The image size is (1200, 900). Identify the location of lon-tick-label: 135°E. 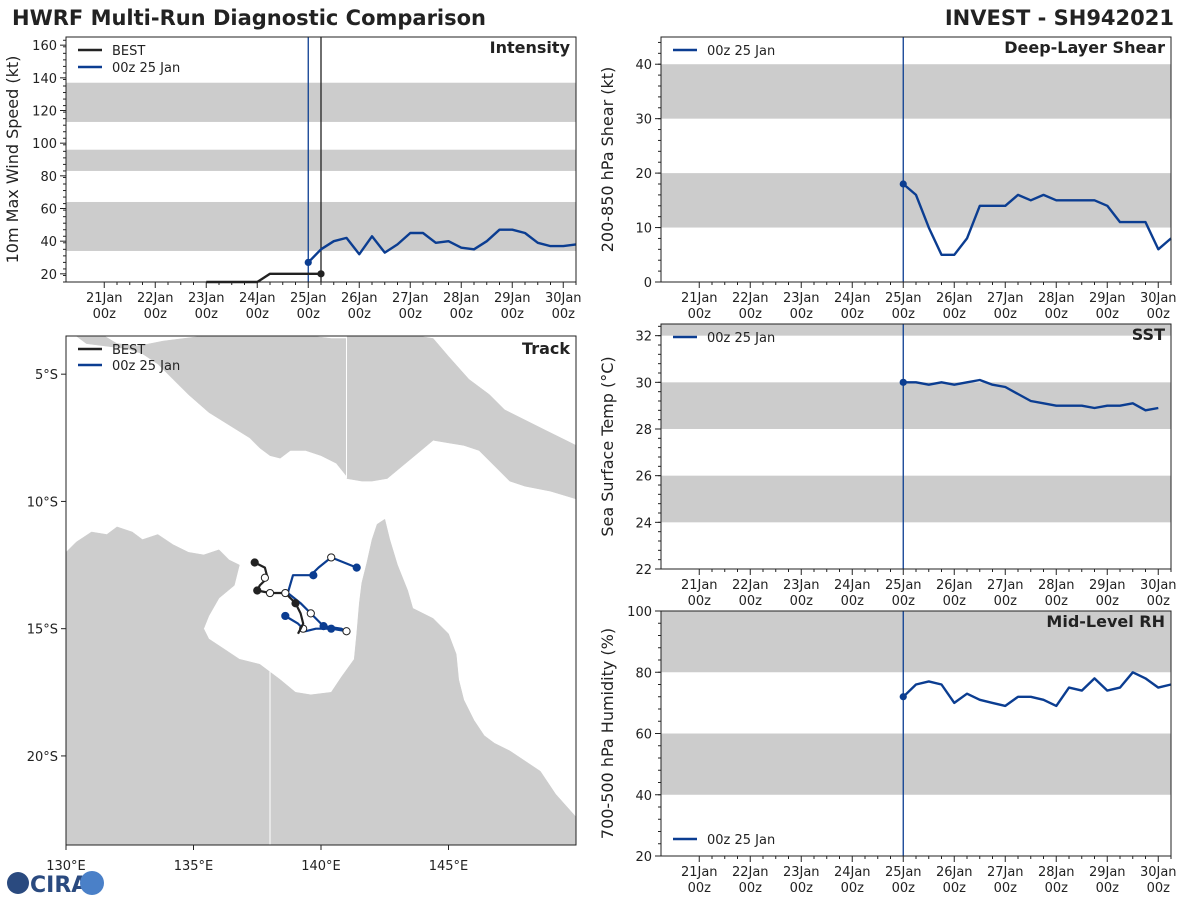
(194, 866).